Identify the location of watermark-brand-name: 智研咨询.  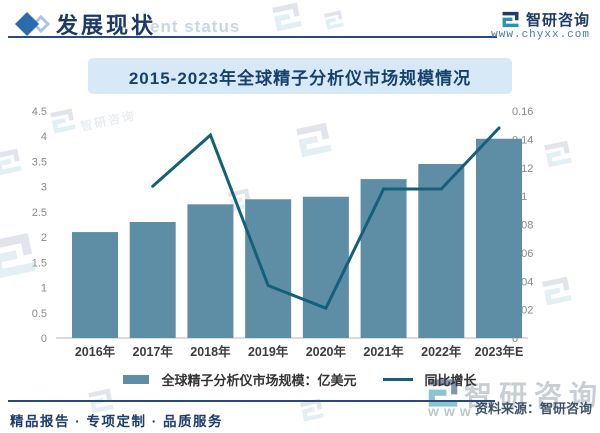
(532, 395).